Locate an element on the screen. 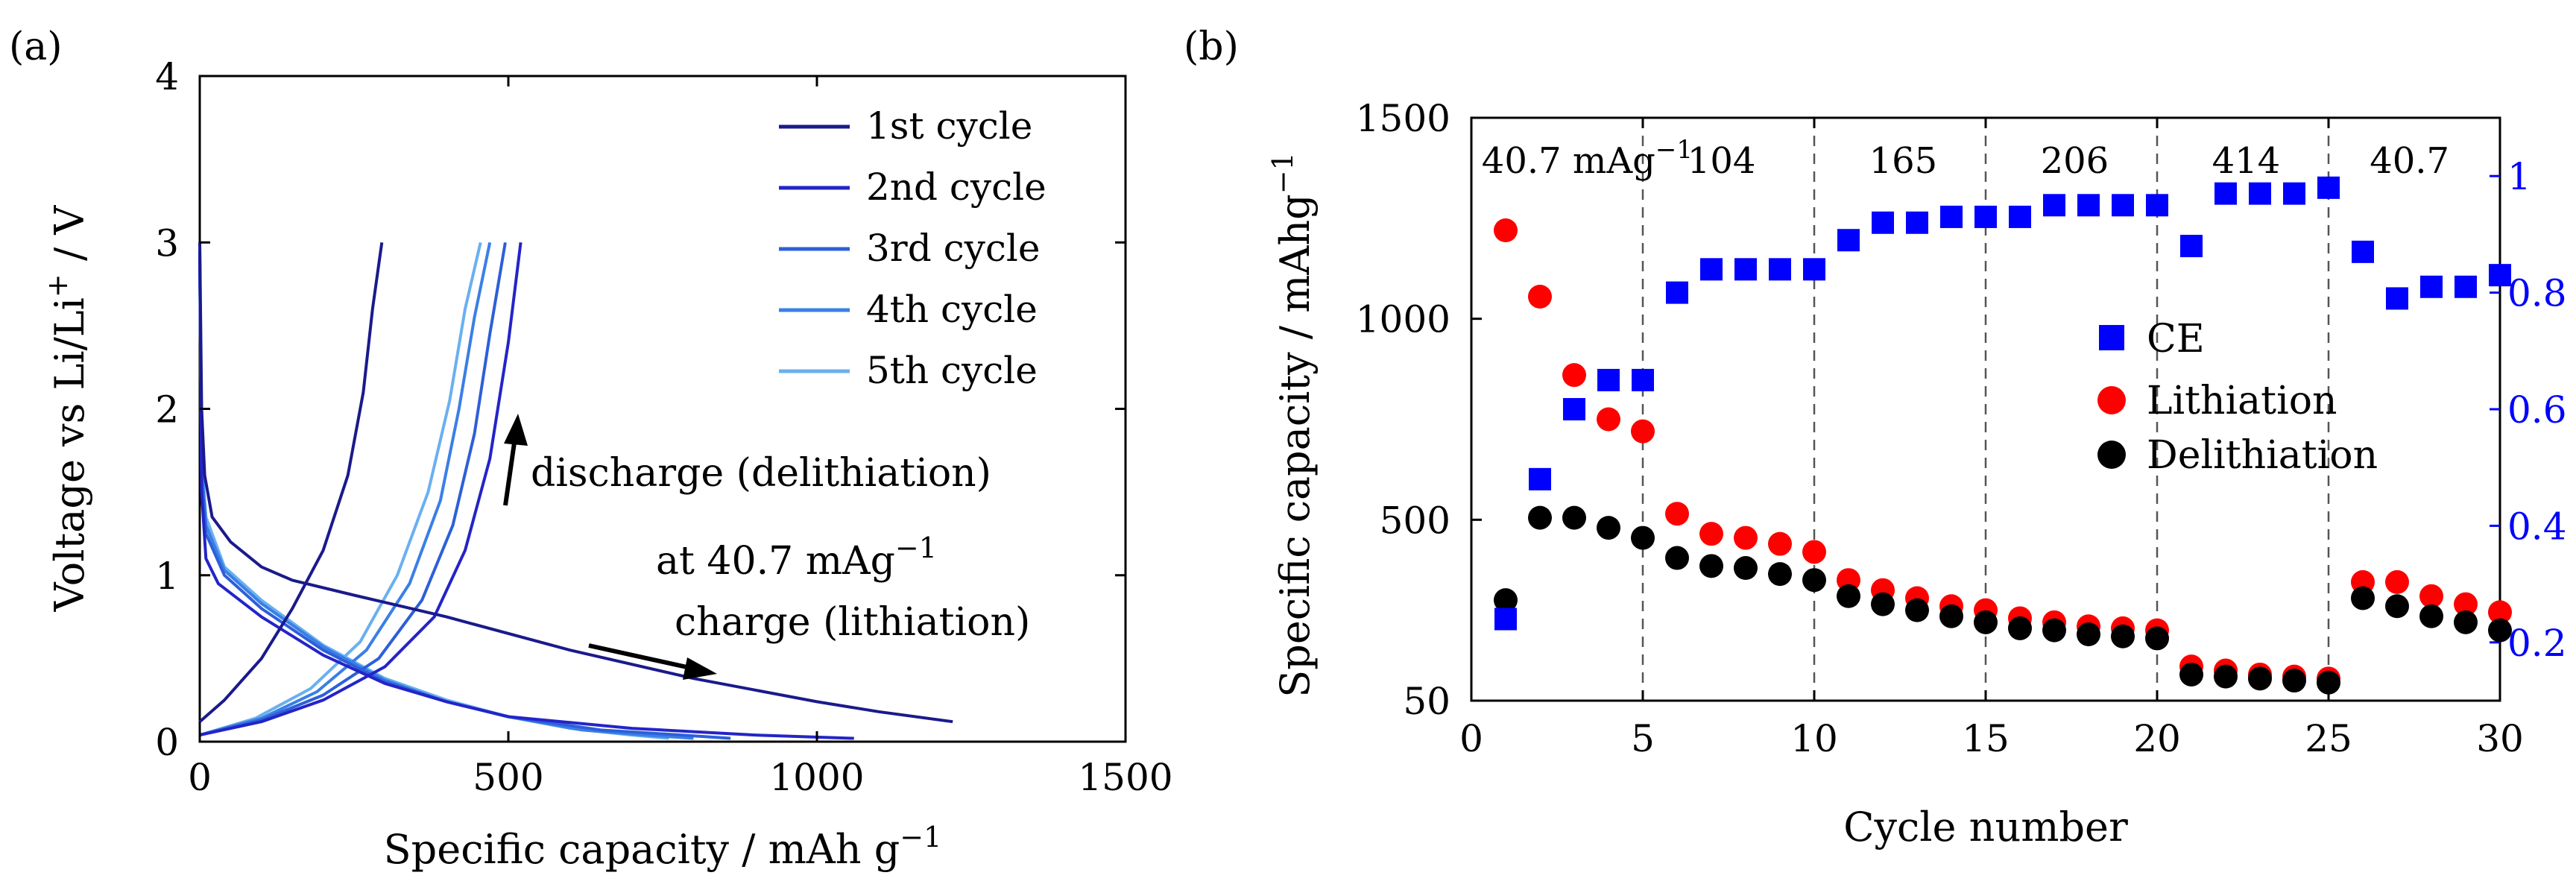  legend-marker-ce is located at coordinates (2111, 337).